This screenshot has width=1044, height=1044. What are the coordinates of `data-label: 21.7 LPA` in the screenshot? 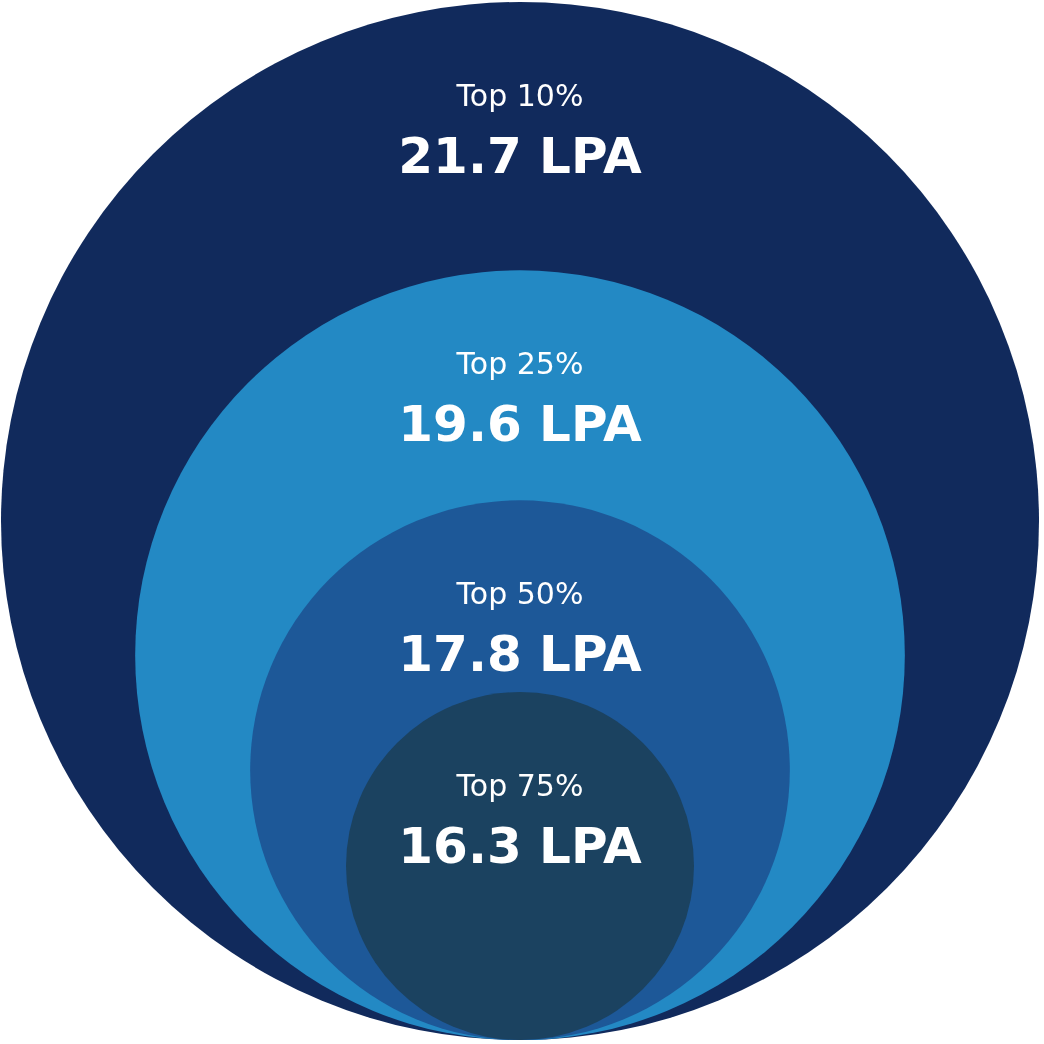 It's located at (520, 155).